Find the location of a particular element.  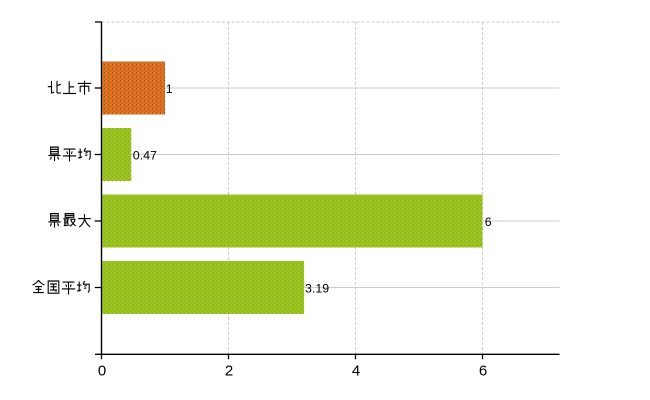

svg-text: 1 is located at coordinates (169, 89).